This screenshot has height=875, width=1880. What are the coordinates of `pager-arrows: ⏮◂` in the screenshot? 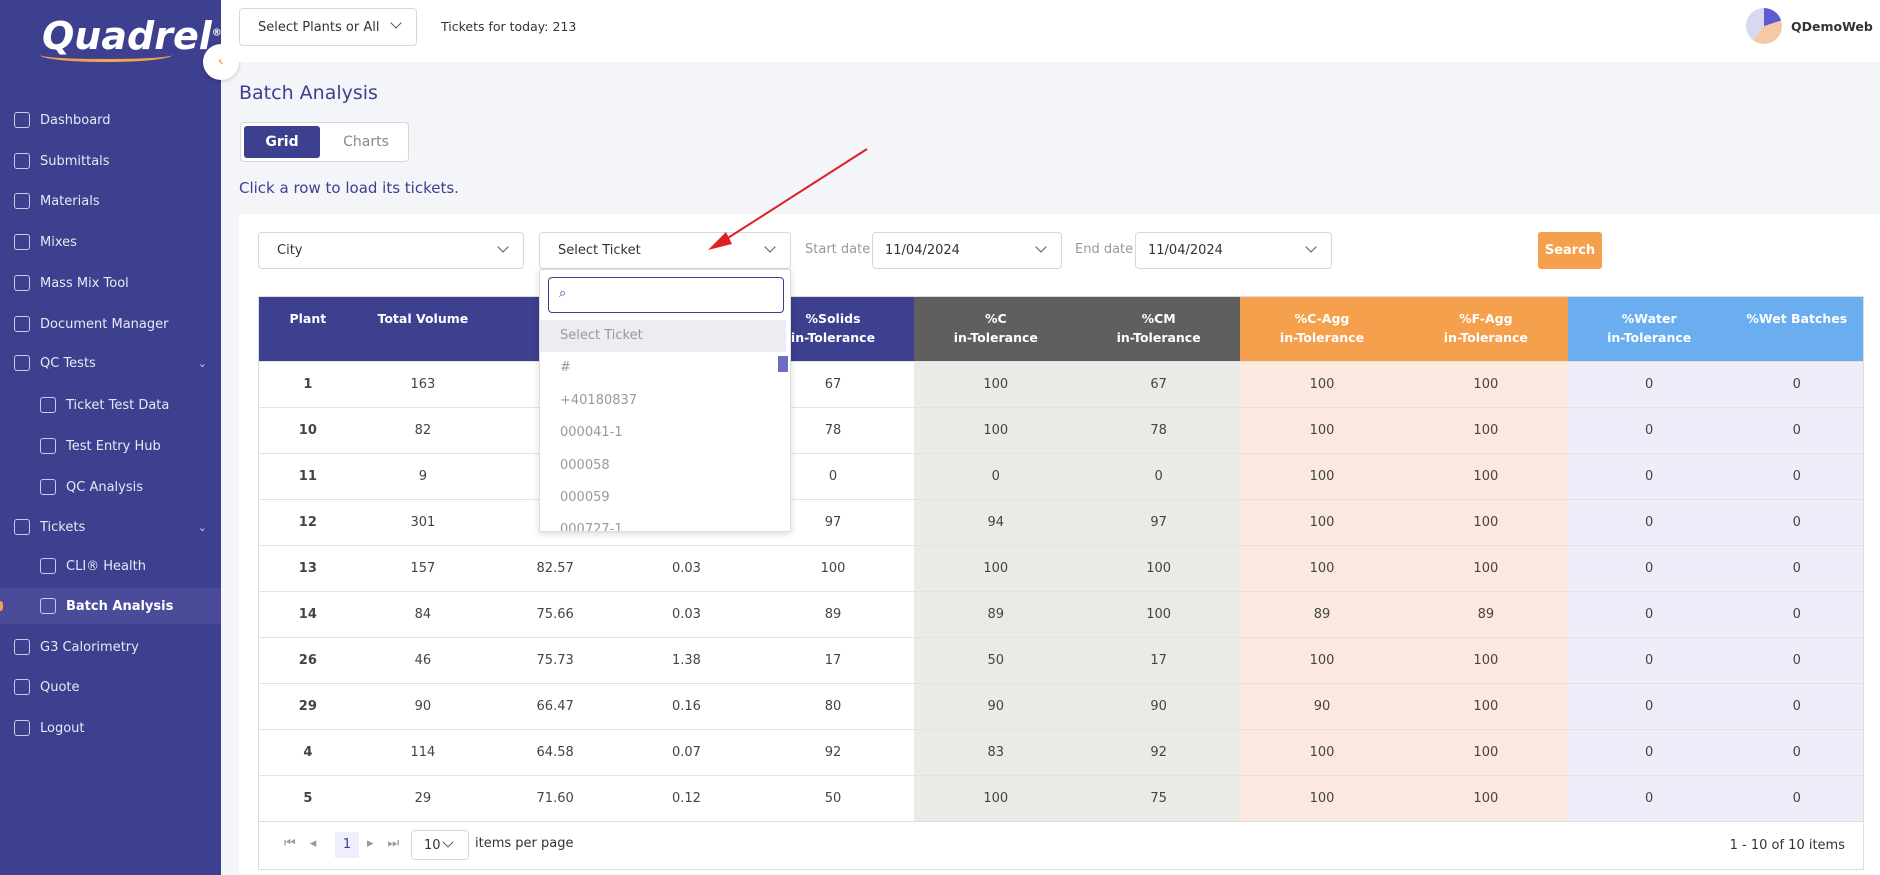 It's located at (307, 843).